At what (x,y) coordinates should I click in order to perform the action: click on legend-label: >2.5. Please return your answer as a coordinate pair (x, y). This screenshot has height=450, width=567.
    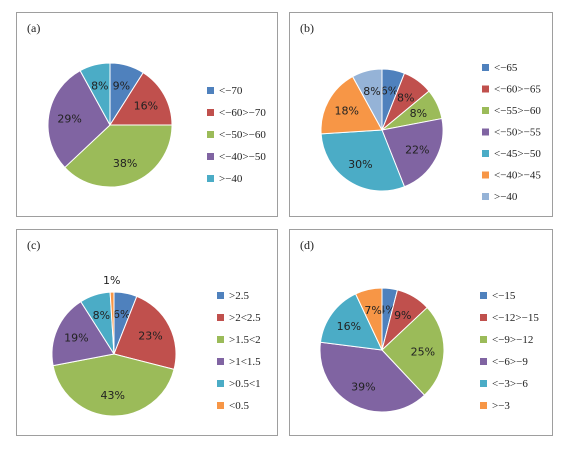
    Looking at the image, I should click on (239, 296).